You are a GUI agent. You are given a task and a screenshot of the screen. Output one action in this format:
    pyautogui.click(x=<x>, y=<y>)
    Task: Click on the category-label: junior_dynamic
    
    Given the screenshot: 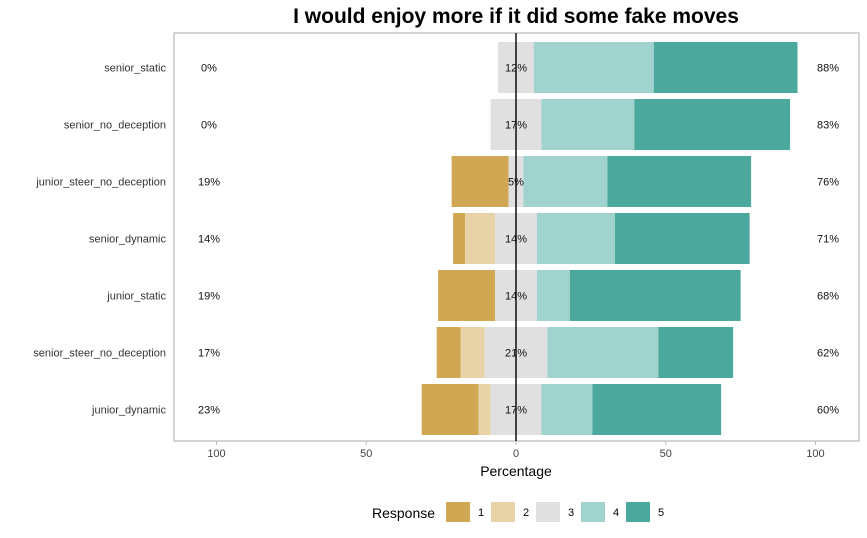 What is the action you would take?
    pyautogui.click(x=128, y=411)
    